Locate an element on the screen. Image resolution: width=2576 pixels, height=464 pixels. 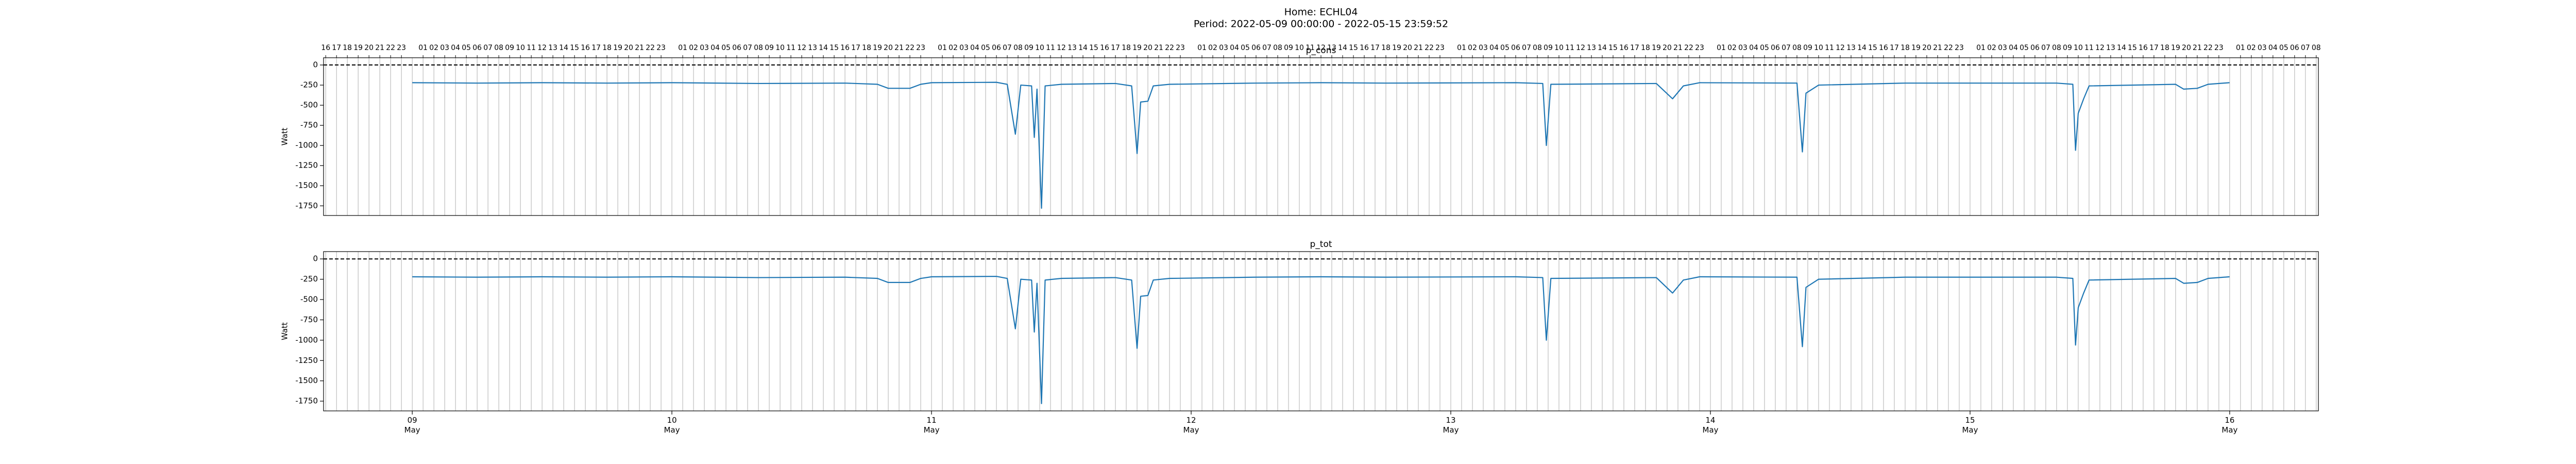
x-tick-label: 12 May is located at coordinates (1191, 425).